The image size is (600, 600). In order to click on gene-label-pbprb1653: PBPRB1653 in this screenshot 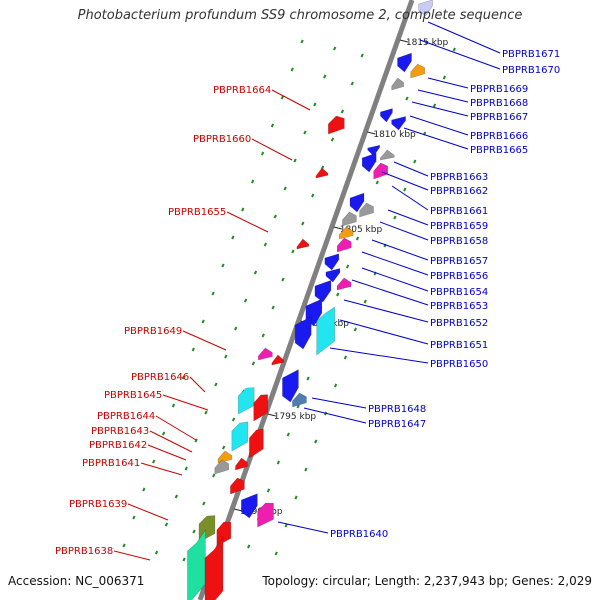, I will do `click(459, 306)`.